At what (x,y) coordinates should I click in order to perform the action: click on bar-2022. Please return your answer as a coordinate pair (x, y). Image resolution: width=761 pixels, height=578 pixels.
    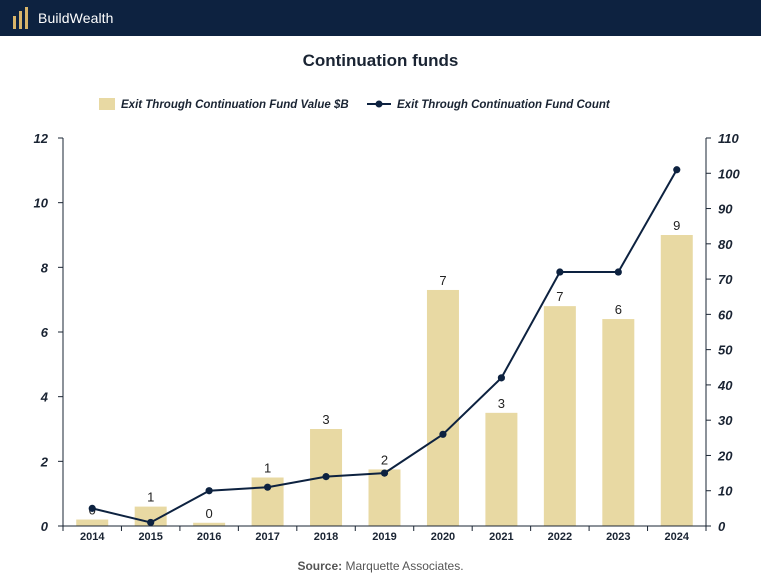
    Looking at the image, I should click on (559, 416).